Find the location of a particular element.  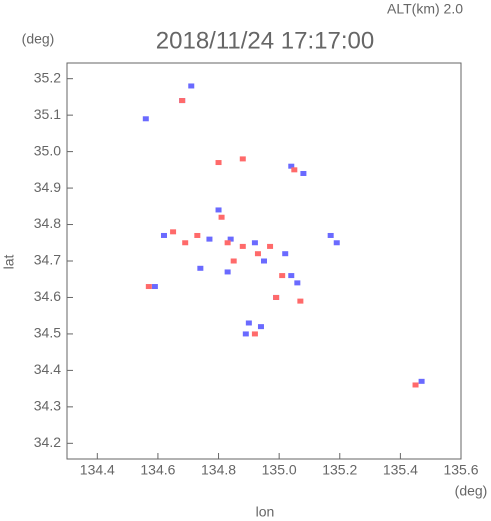

y-axis-label: lat is located at coordinates (9, 262).